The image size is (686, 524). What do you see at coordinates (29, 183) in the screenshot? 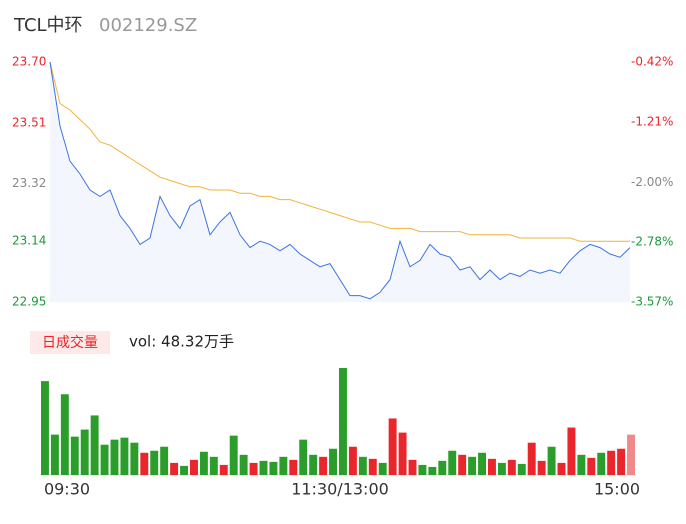
I see `y-tick-label: 23.32` at bounding box center [29, 183].